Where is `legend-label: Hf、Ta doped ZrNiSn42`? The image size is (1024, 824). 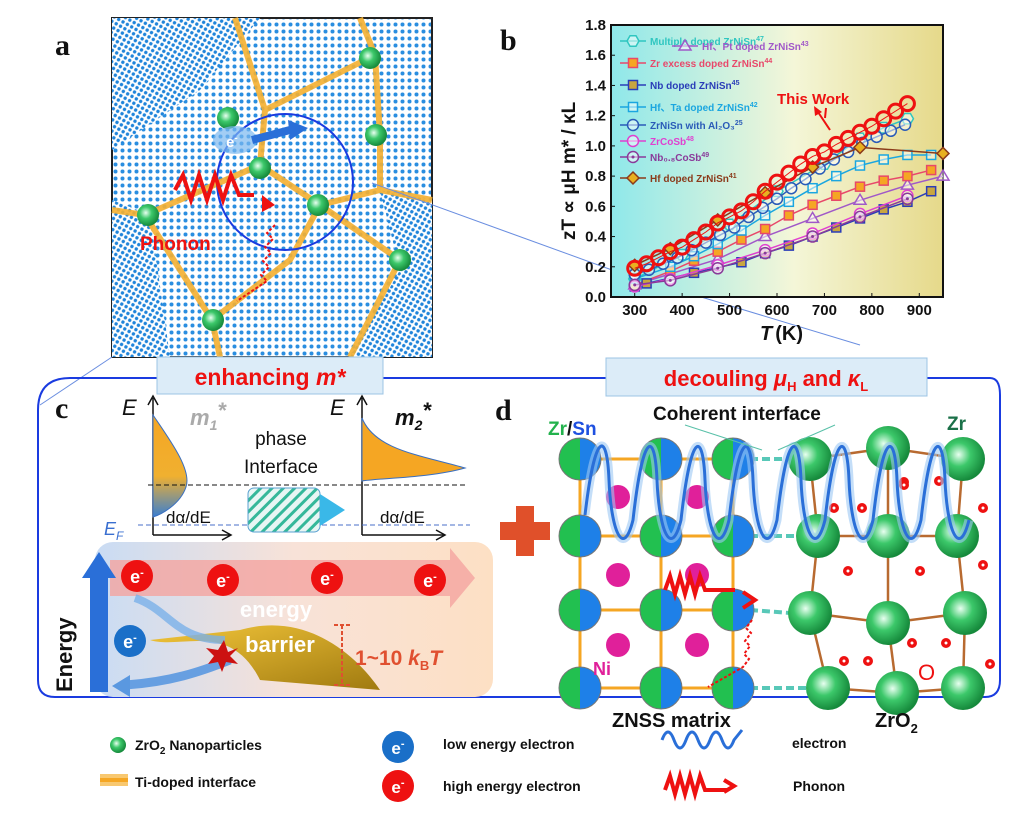 legend-label: Hf、Ta doped ZrNiSn42 is located at coordinates (704, 108).